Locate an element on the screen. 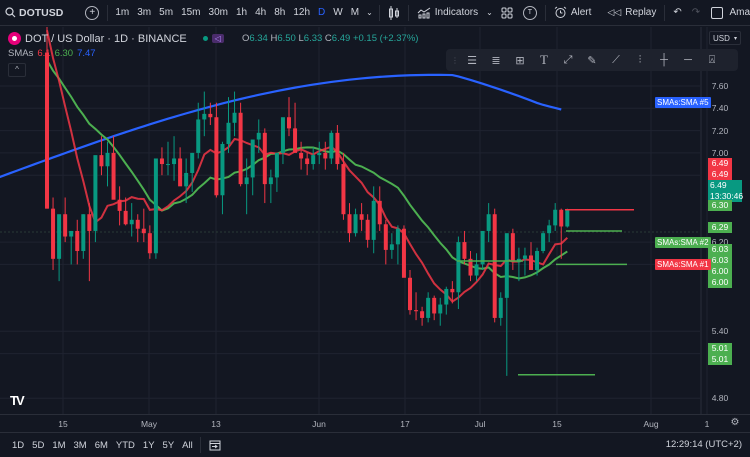 The height and width of the screenshot is (457, 750). redo-icon: ↷ is located at coordinates (696, 12).